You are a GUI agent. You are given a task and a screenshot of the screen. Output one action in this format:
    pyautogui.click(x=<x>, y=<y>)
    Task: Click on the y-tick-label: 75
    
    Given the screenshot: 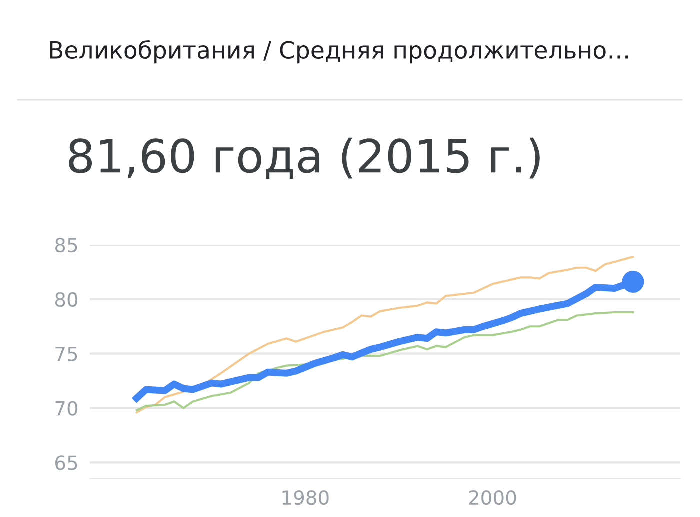 What is the action you would take?
    pyautogui.click(x=67, y=354)
    